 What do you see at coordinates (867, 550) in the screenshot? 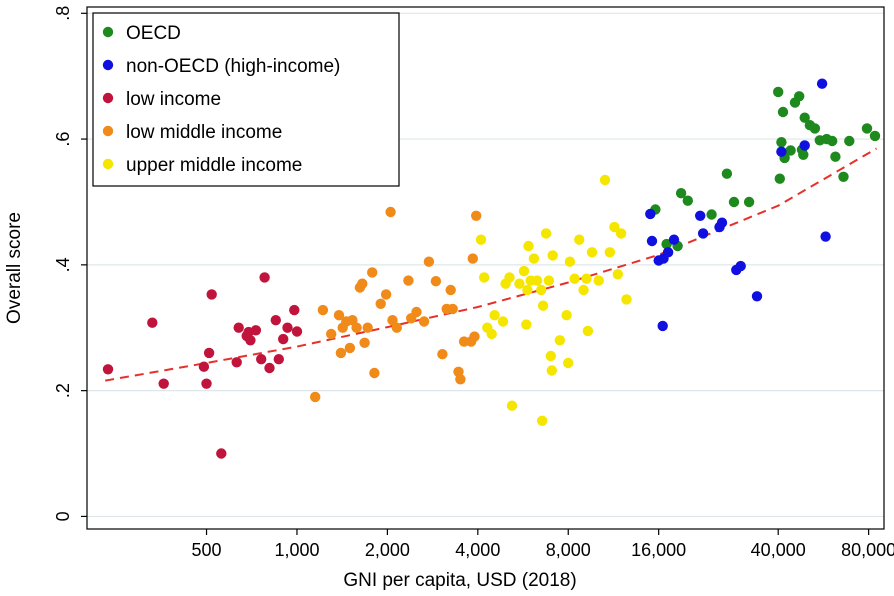
I see `x-tick-label: 80,000` at bounding box center [867, 550].